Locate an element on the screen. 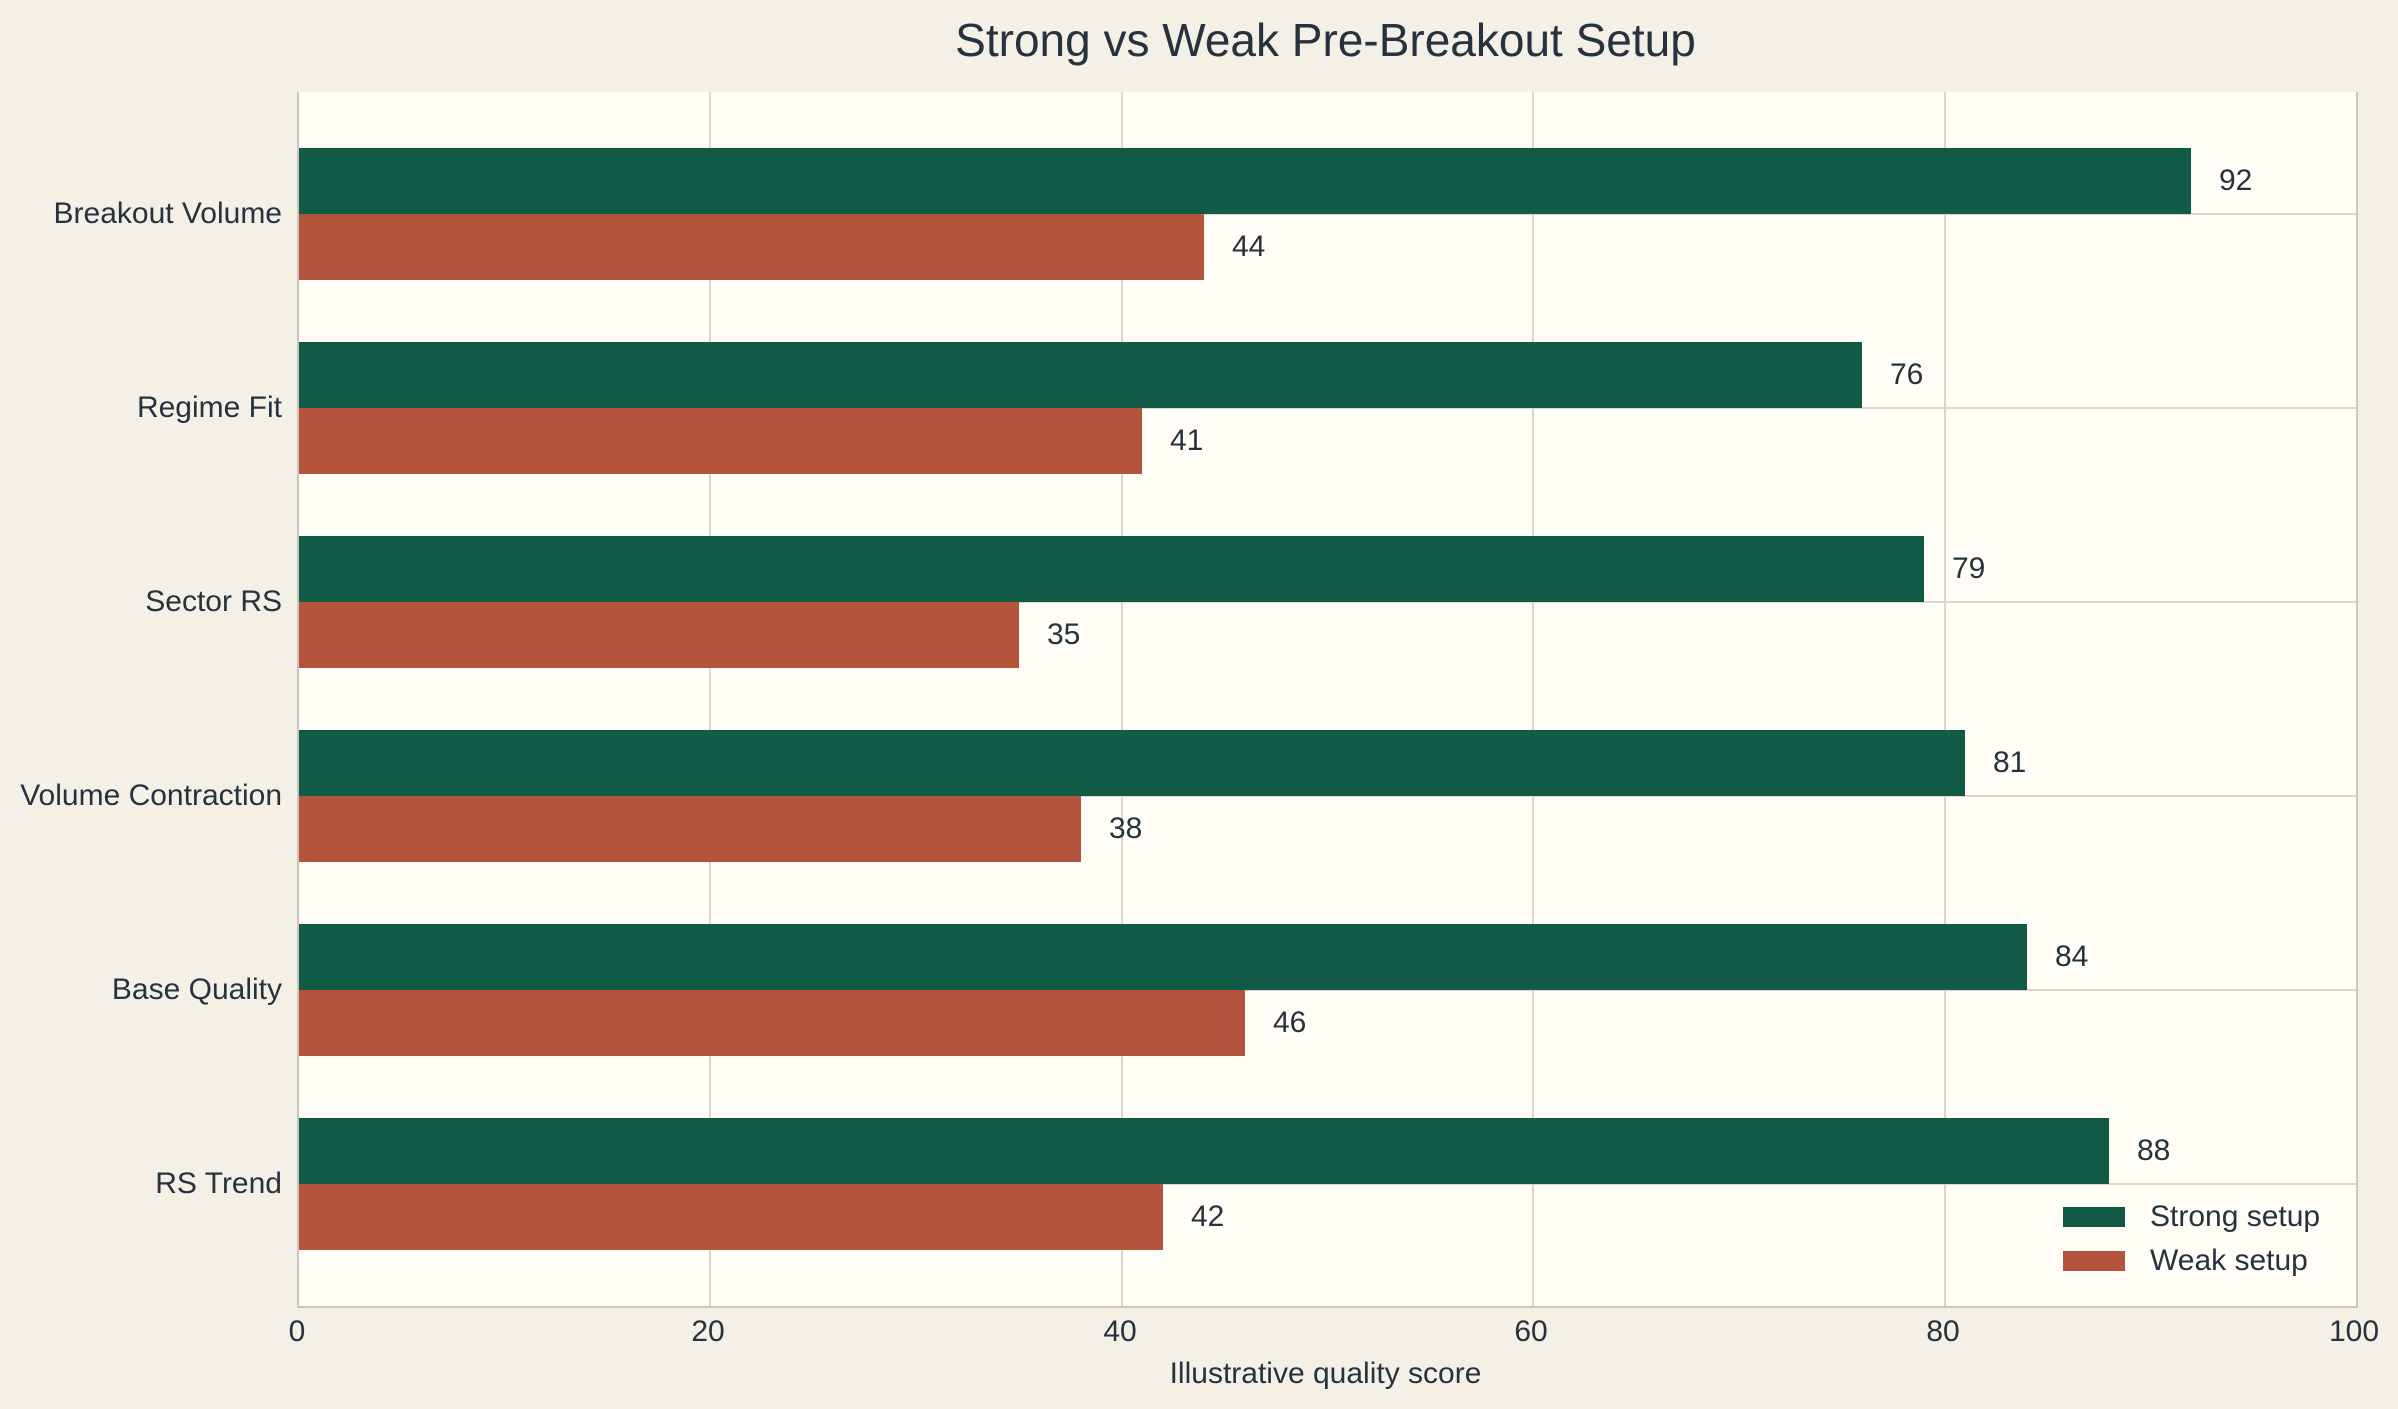 The width and height of the screenshot is (2398, 1409). category-label-sector-rs: Sector RS is located at coordinates (213, 601).